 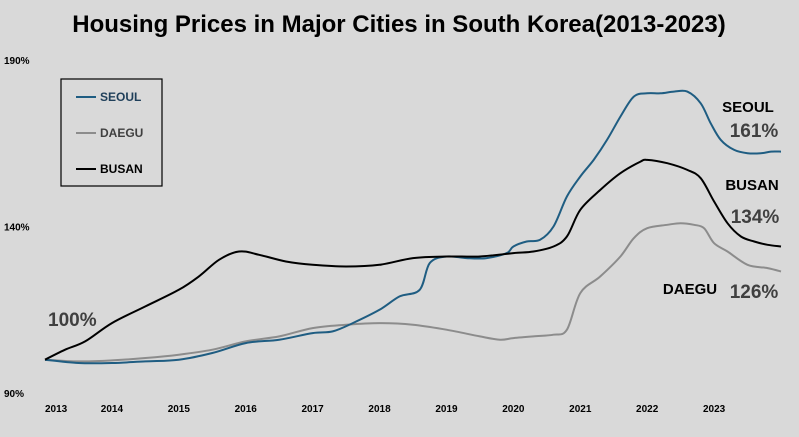 What do you see at coordinates (754, 131) in the screenshot?
I see `end-value-seoul: 161%` at bounding box center [754, 131].